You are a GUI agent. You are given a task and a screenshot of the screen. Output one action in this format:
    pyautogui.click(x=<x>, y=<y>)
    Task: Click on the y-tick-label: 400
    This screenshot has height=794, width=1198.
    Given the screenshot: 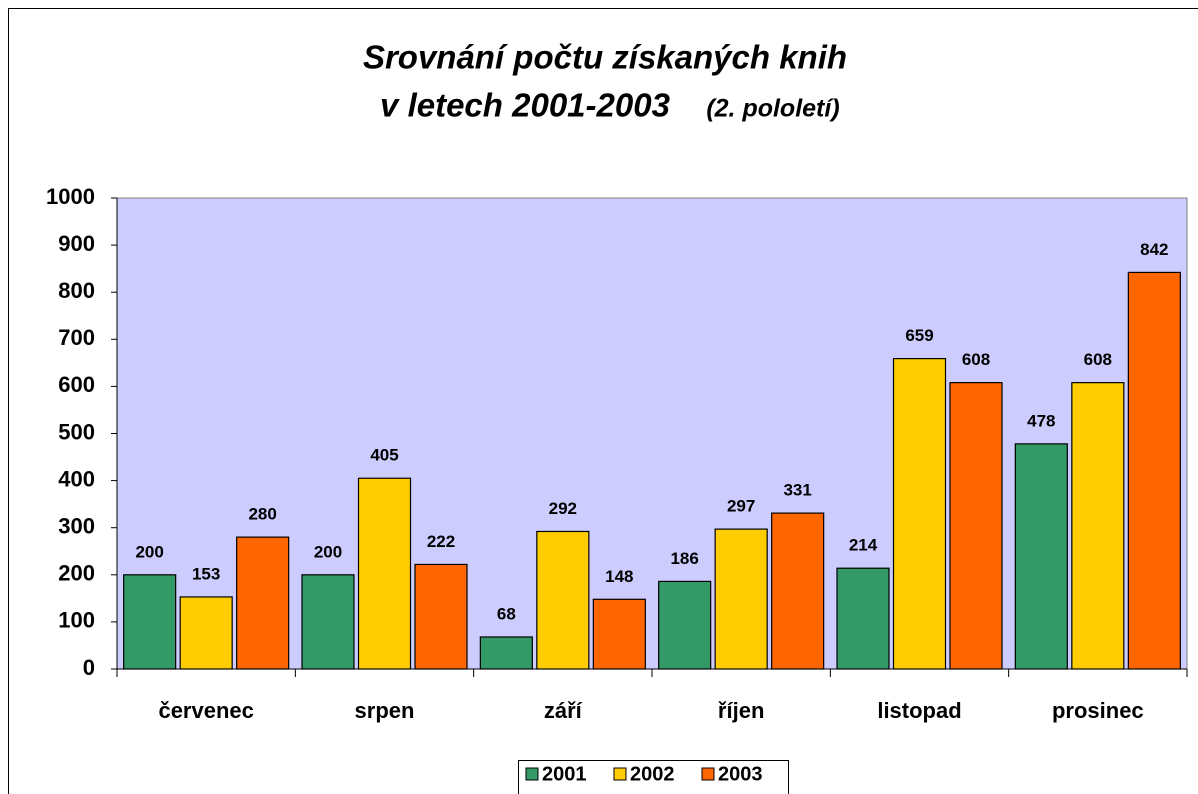 What is the action you would take?
    pyautogui.click(x=76, y=478)
    